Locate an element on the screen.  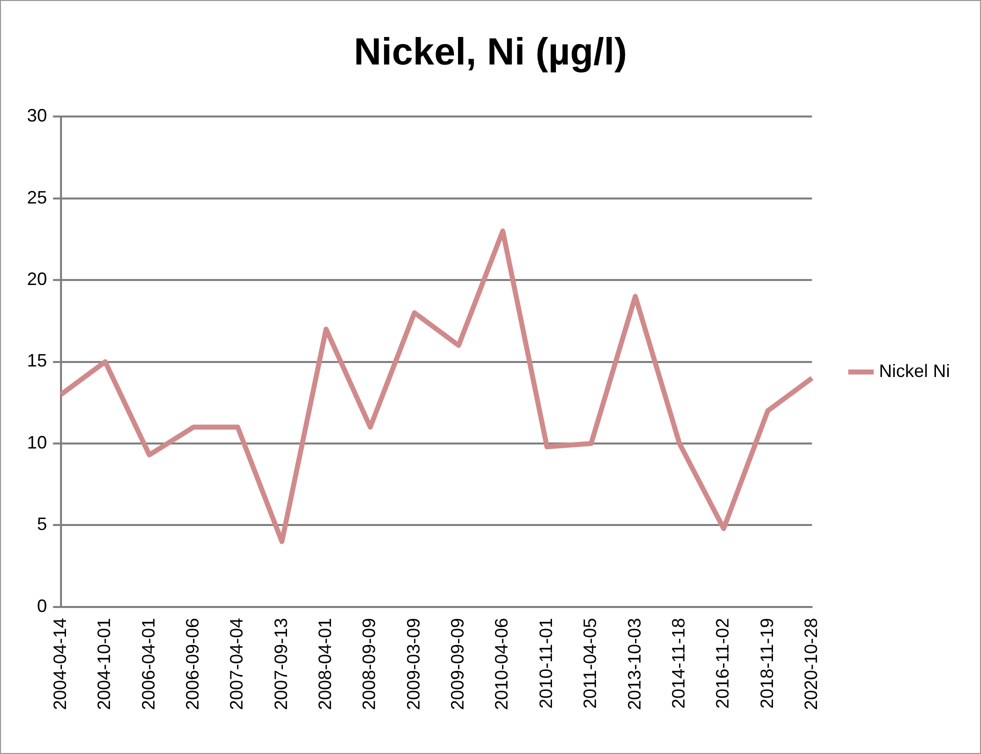
y-tick-label: 10 is located at coordinates (37, 442).